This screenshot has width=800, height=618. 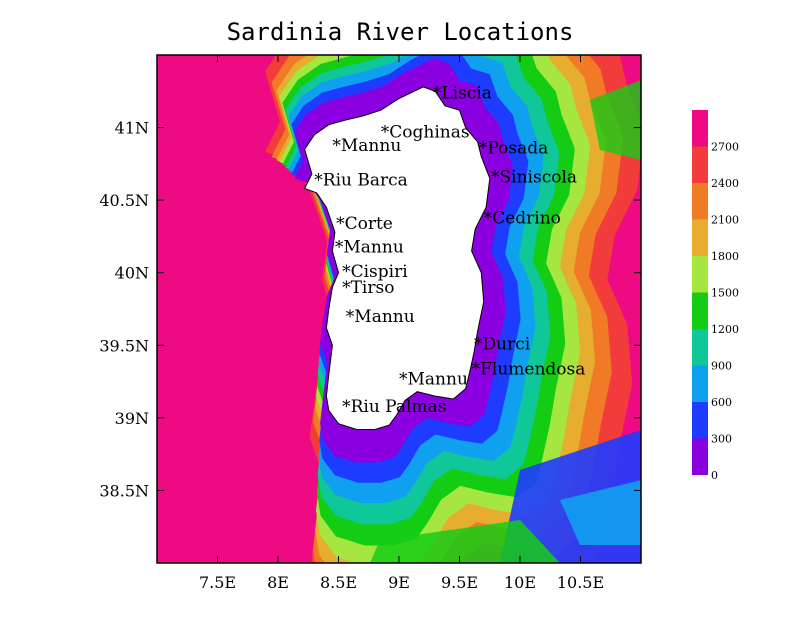 What do you see at coordinates (375, 272) in the screenshot?
I see `river-label: *Cispiri` at bounding box center [375, 272].